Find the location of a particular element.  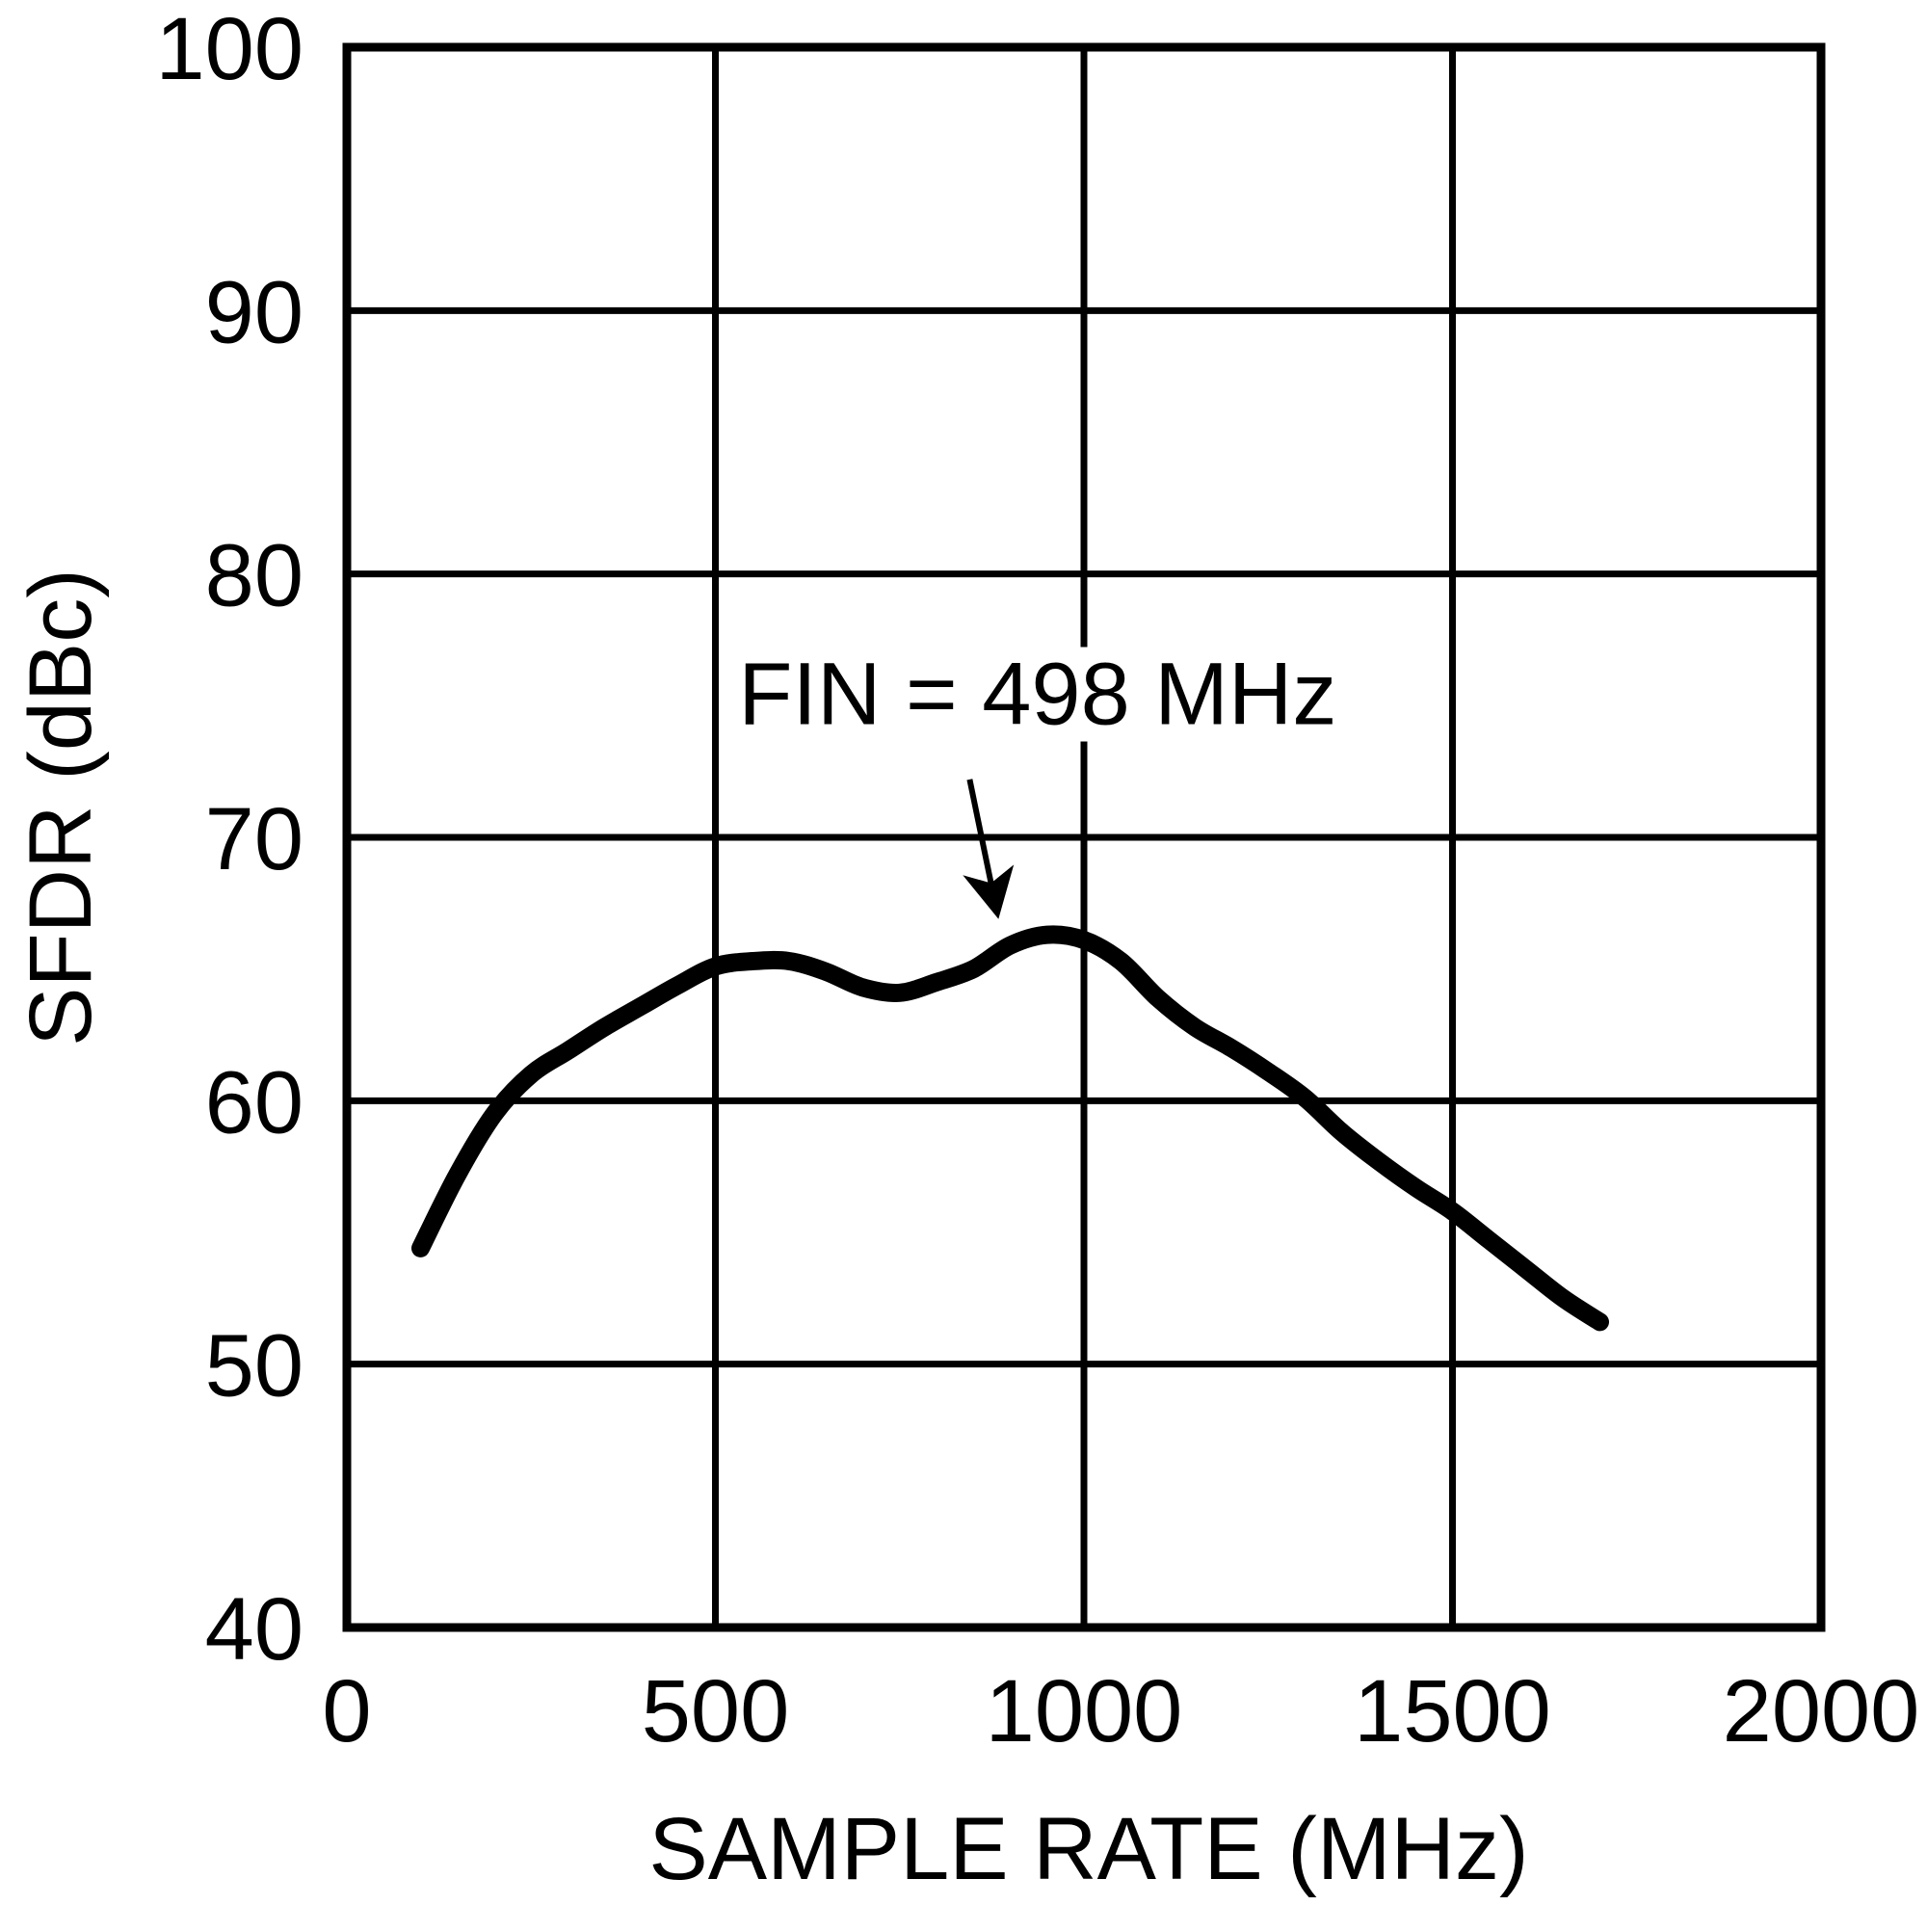

y-tick-label: 70 is located at coordinates (255, 839).